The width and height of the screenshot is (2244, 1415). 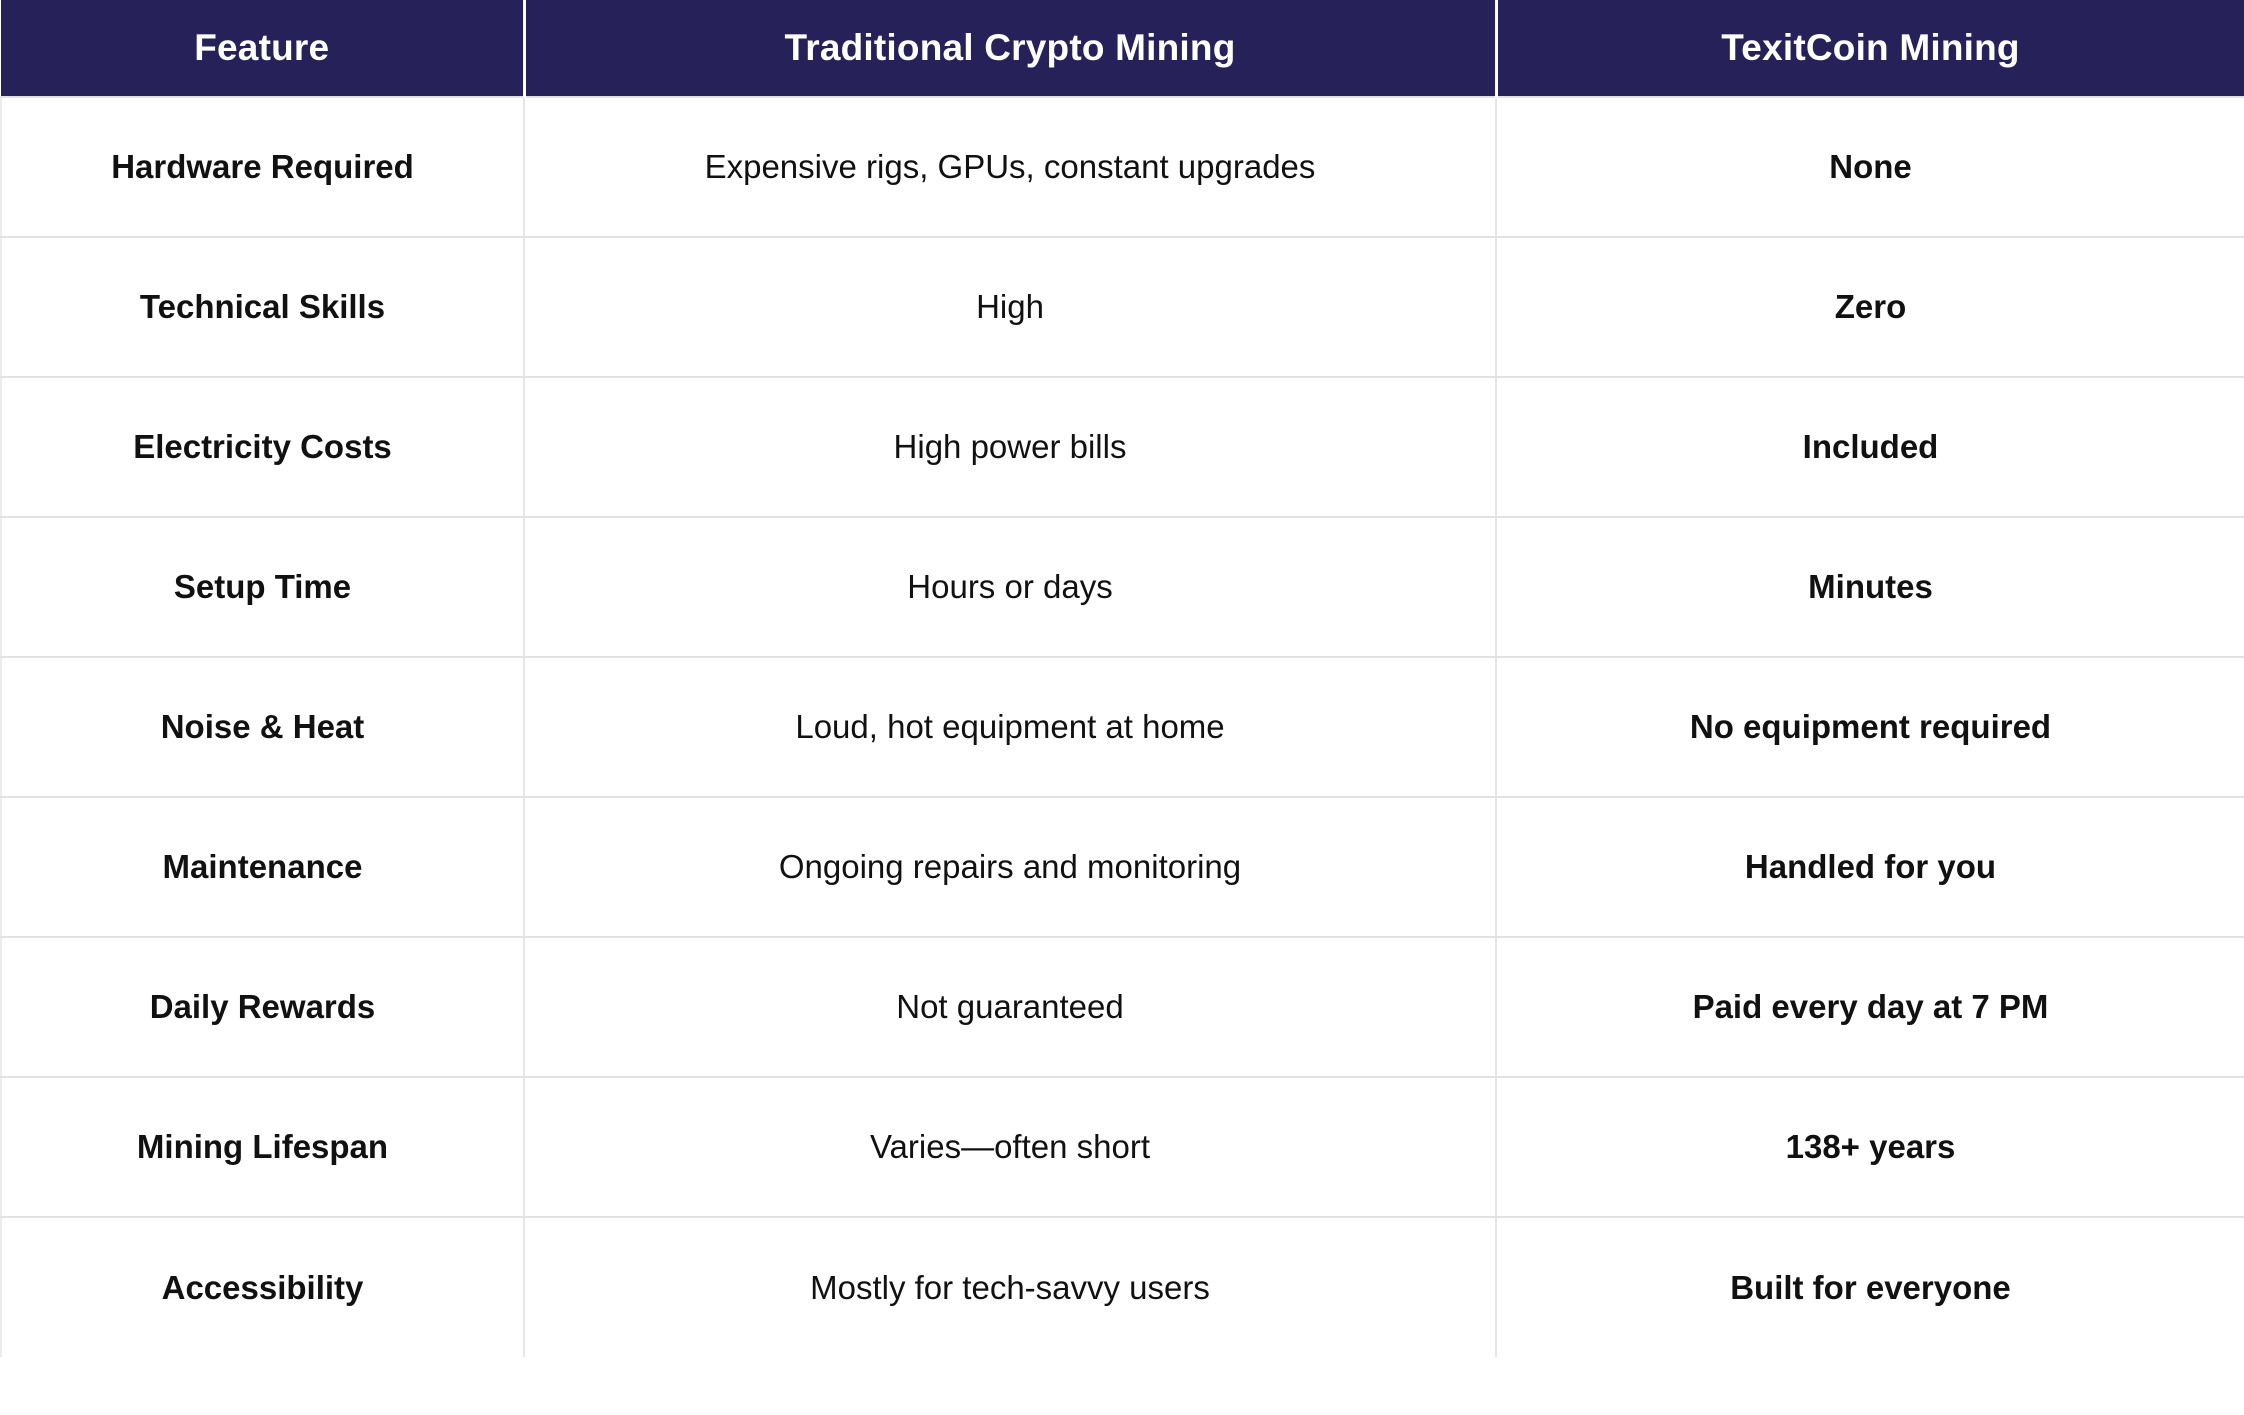 I want to click on cell-feature: Hardware Required, so click(x=262, y=167).